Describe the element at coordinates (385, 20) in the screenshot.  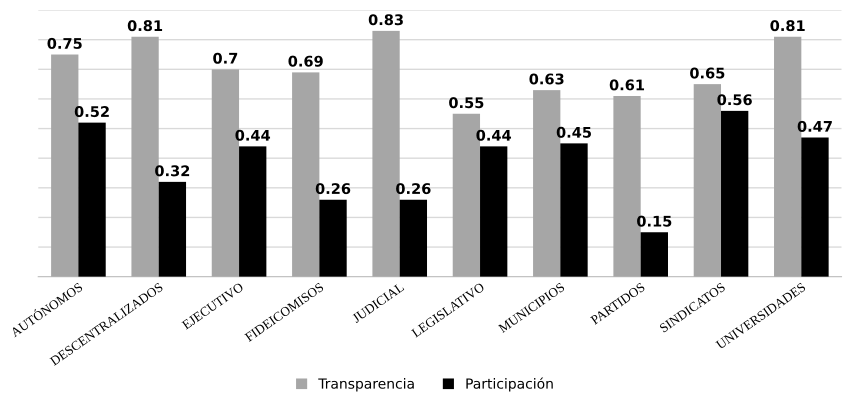
I see `data-label: 0.83` at that location.